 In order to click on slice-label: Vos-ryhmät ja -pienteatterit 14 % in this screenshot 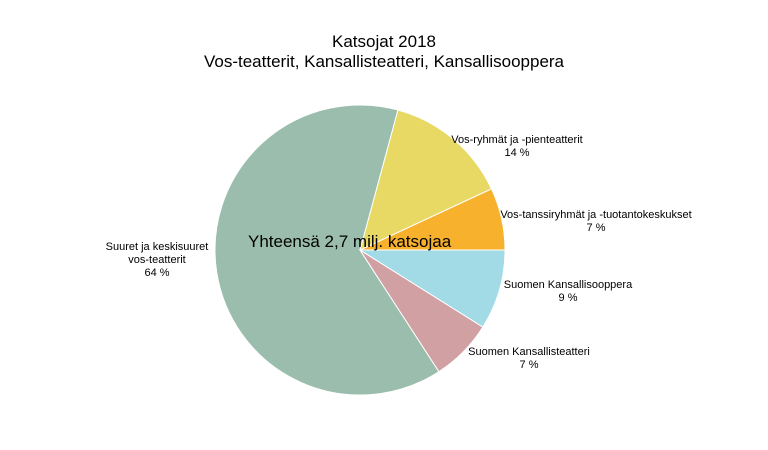, I will do `click(517, 147)`.